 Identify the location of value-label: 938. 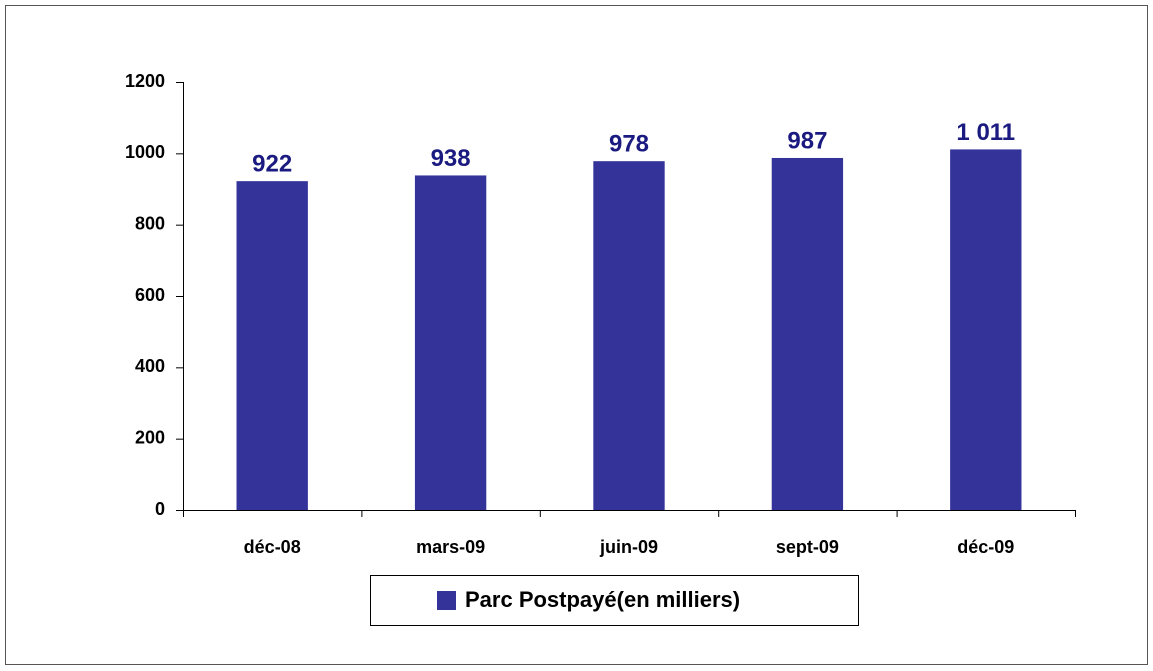
(451, 158).